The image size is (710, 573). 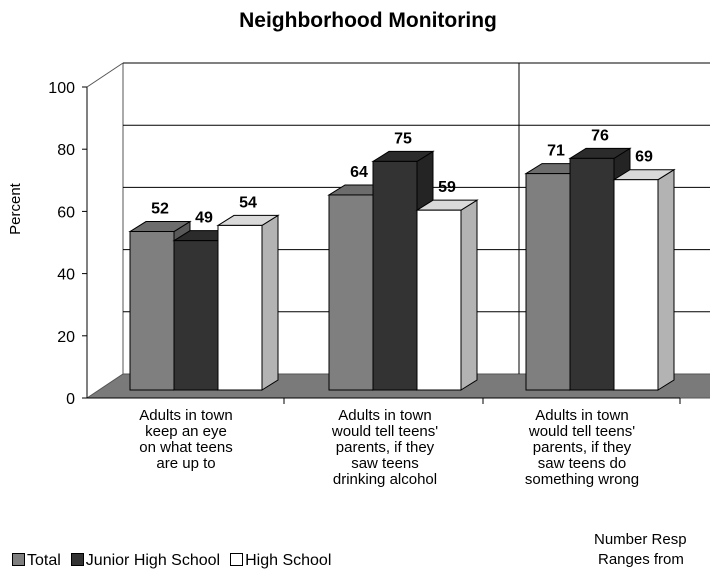 What do you see at coordinates (204, 218) in the screenshot?
I see `data-label: 49` at bounding box center [204, 218].